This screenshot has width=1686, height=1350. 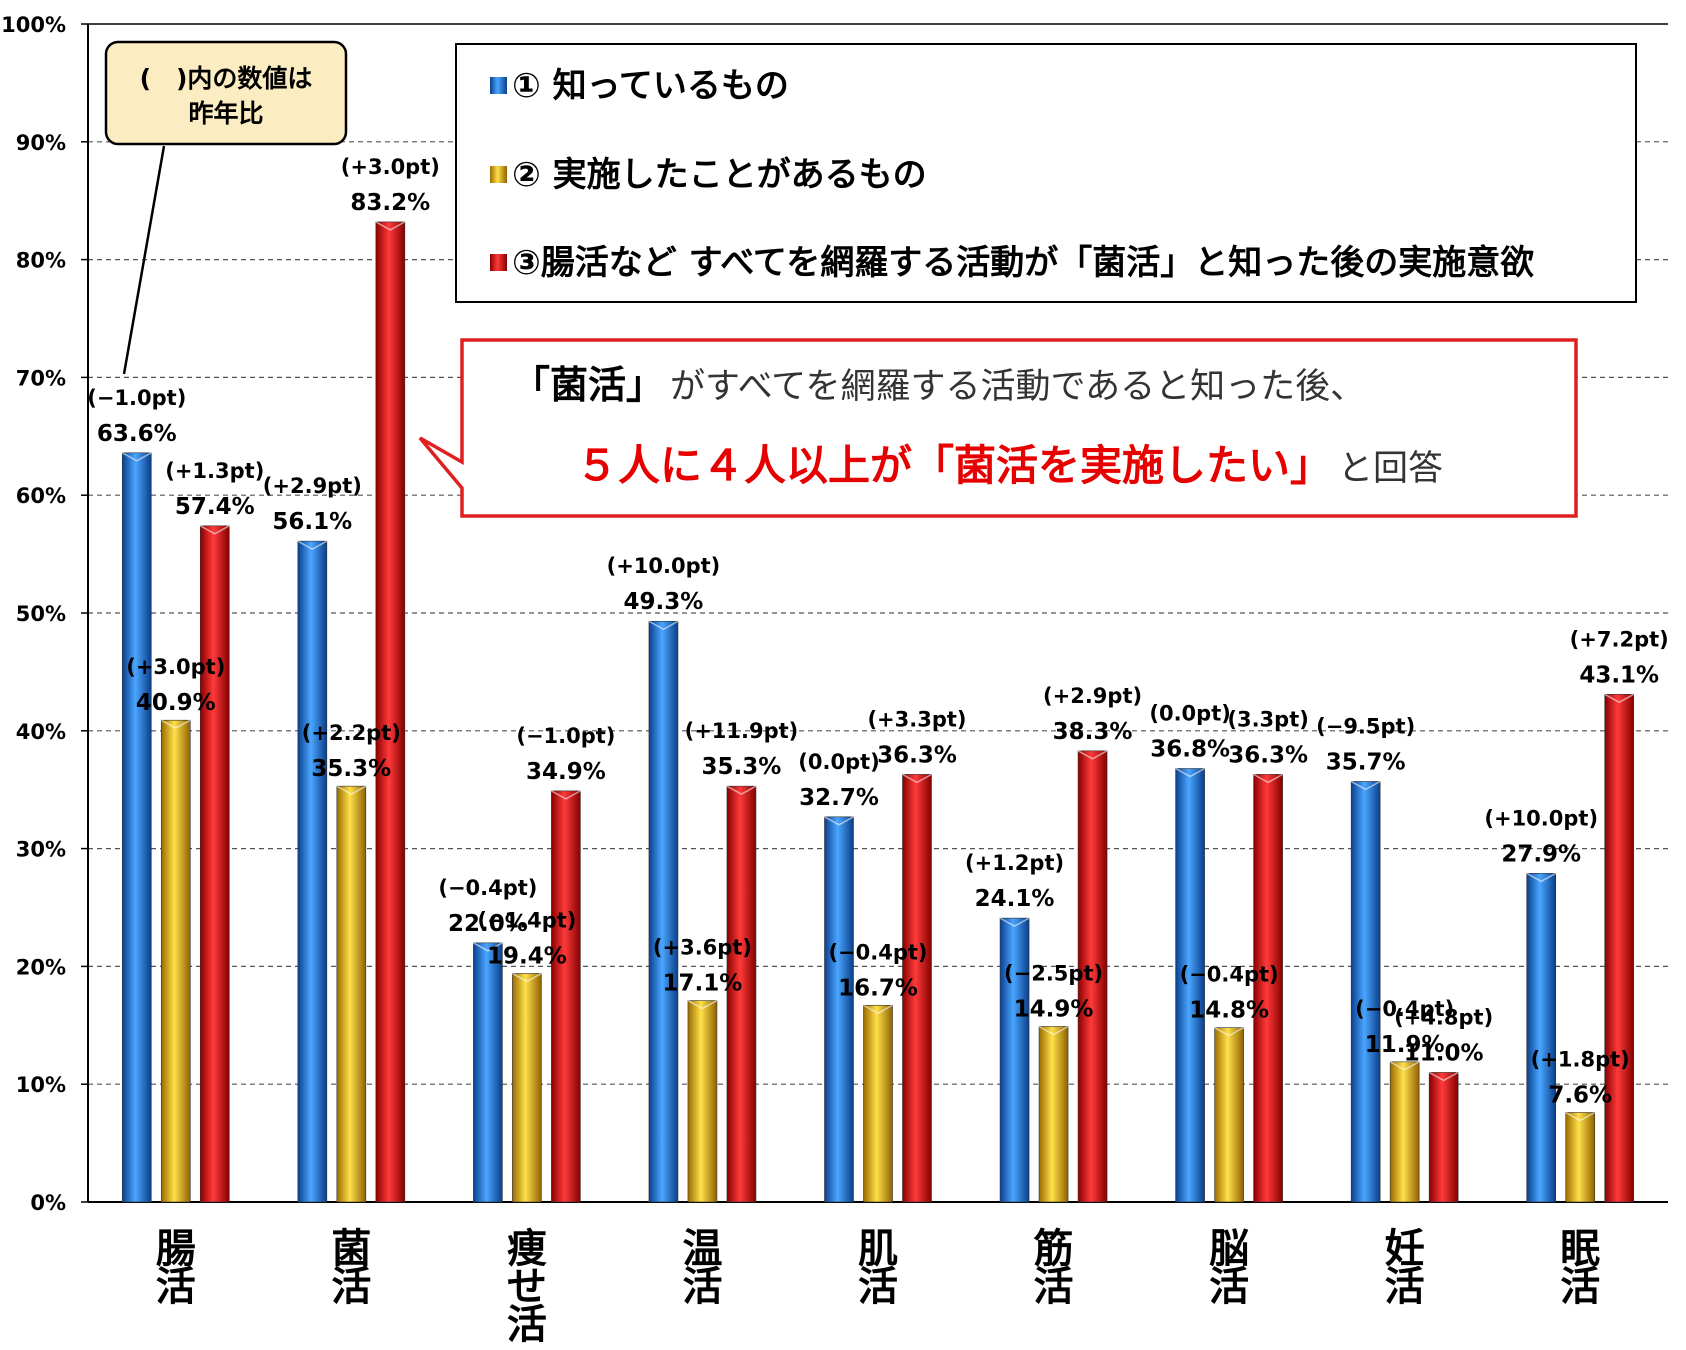 What do you see at coordinates (650, 86) in the screenshot?
I see `legend-item-1: ① 知っているもの` at bounding box center [650, 86].